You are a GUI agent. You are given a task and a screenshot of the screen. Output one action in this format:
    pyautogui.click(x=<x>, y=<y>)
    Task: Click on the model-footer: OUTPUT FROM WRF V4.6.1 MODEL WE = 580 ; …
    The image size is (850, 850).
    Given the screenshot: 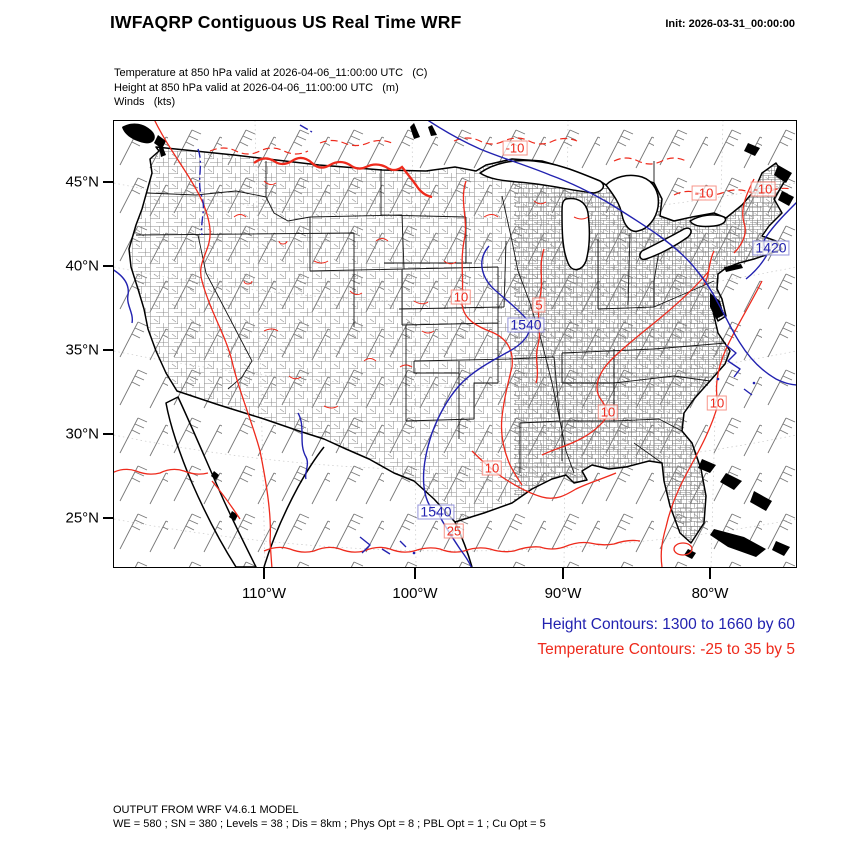 What is the action you would take?
    pyautogui.click(x=329, y=817)
    